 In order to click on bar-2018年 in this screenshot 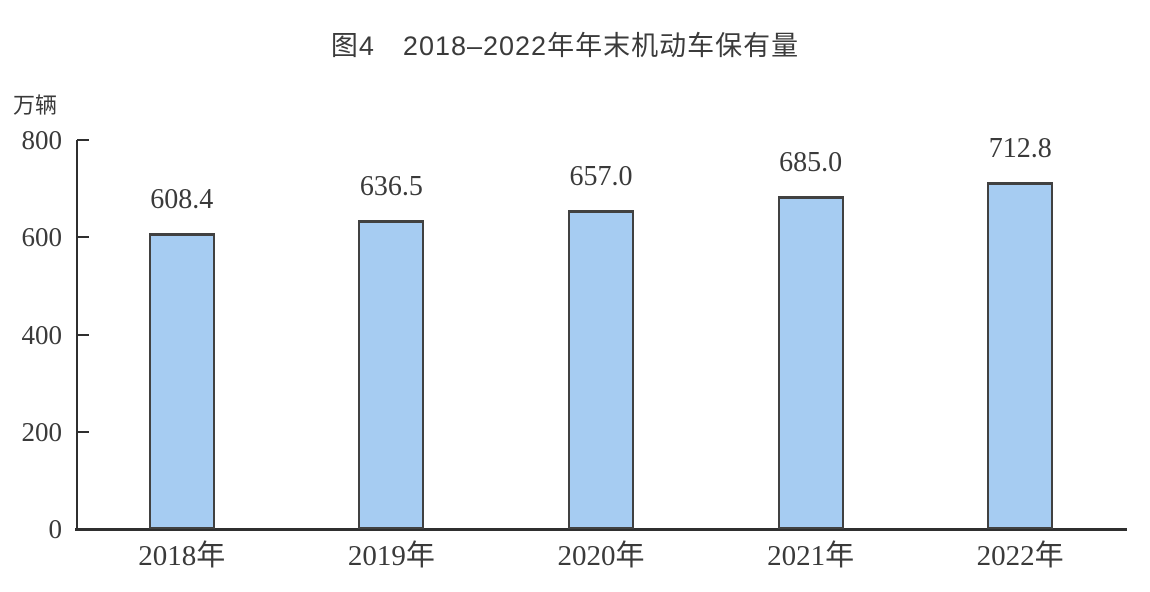, I will do `click(181, 381)`.